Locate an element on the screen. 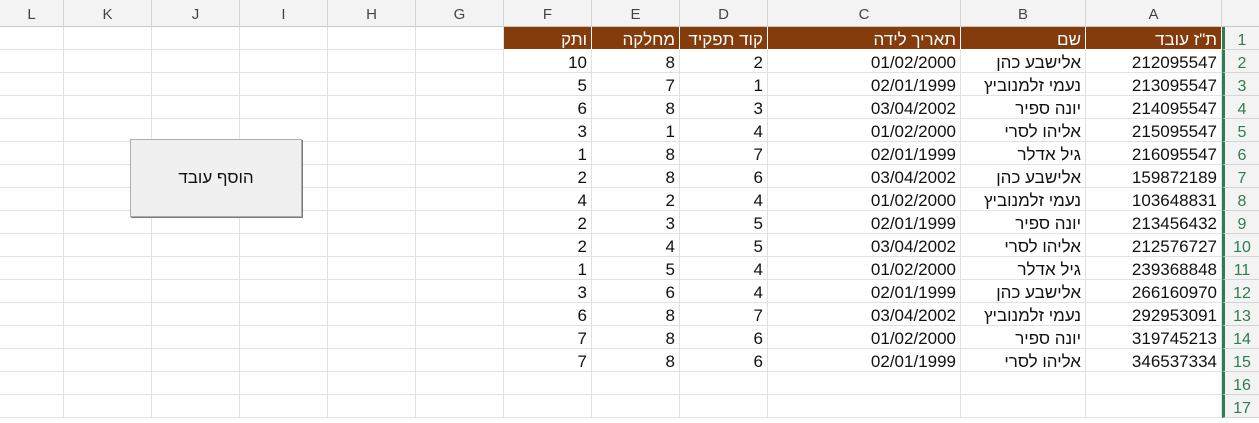 Image resolution: width=1259 pixels, height=423 pixels. table-cell: 292953091 is located at coordinates (1154, 314).